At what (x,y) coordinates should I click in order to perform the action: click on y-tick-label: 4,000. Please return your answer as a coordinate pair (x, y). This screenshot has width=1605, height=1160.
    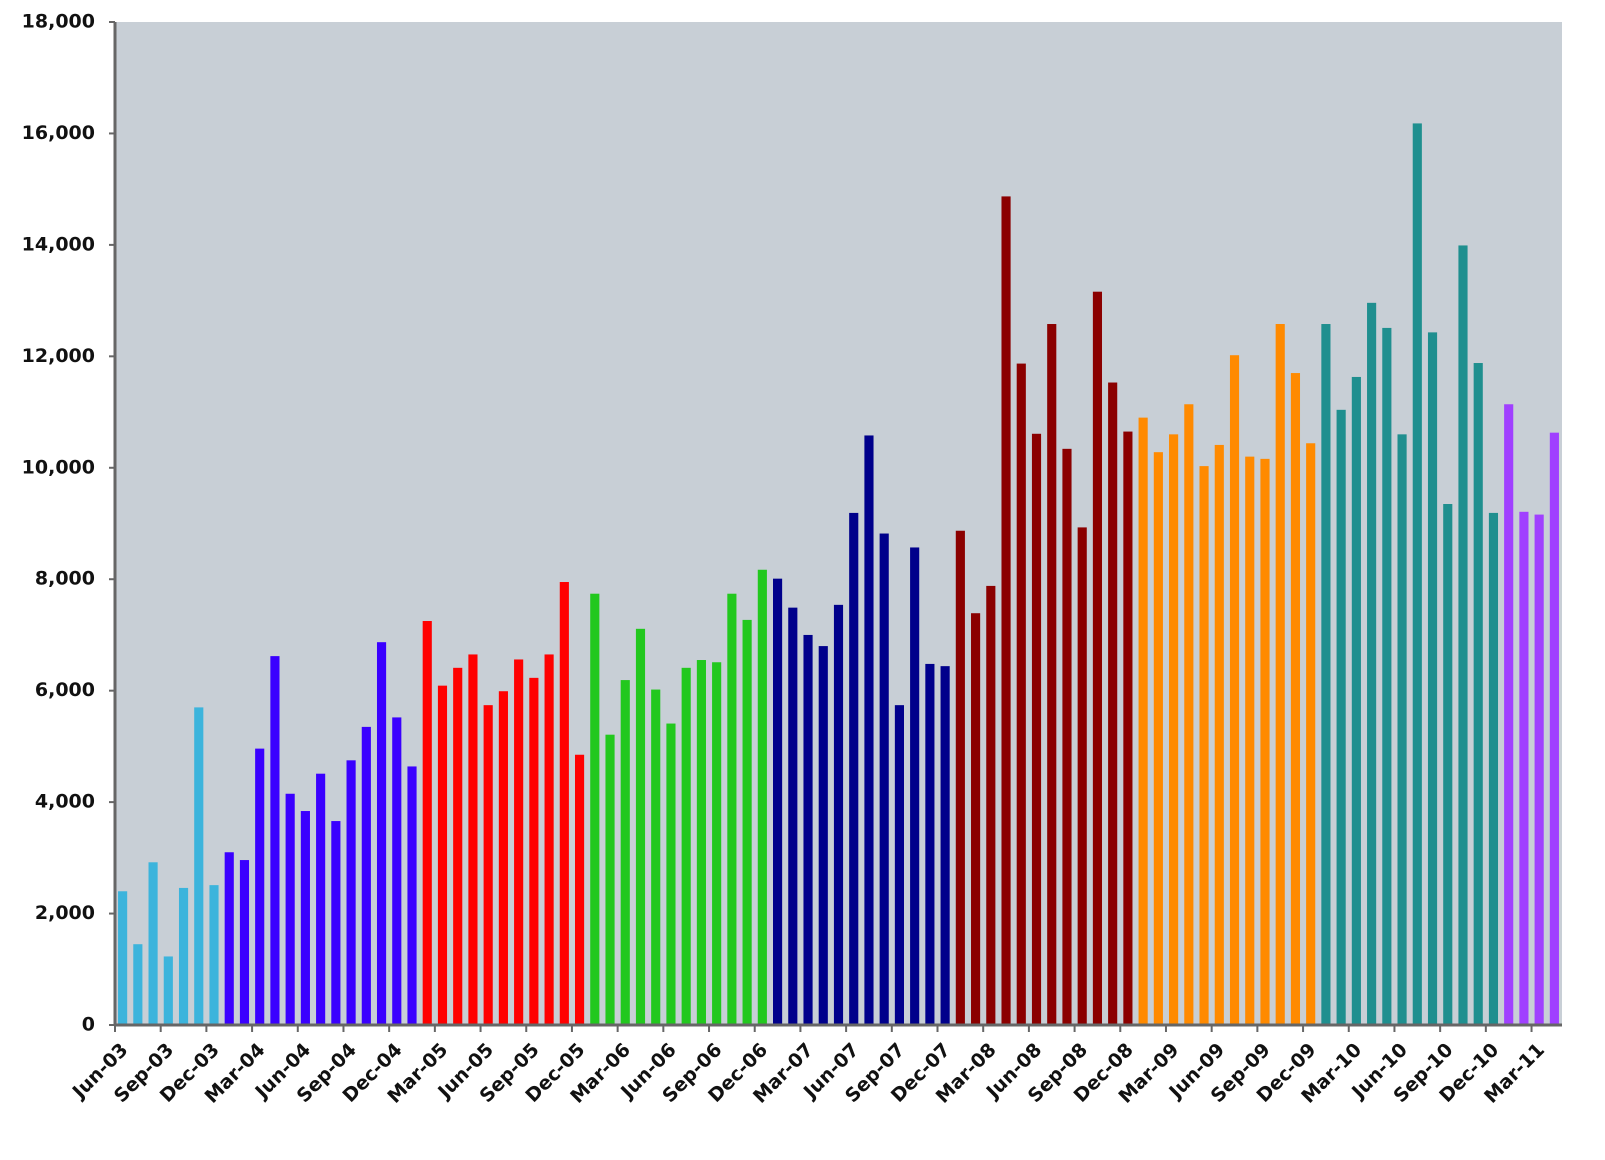
    Looking at the image, I should click on (65, 802).